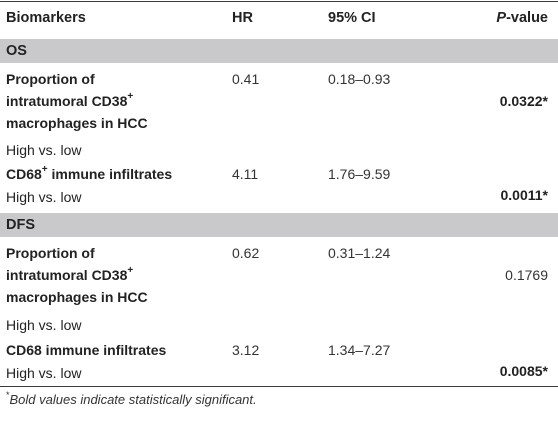  What do you see at coordinates (8, 394) in the screenshot?
I see `footnote-marker: *` at bounding box center [8, 394].